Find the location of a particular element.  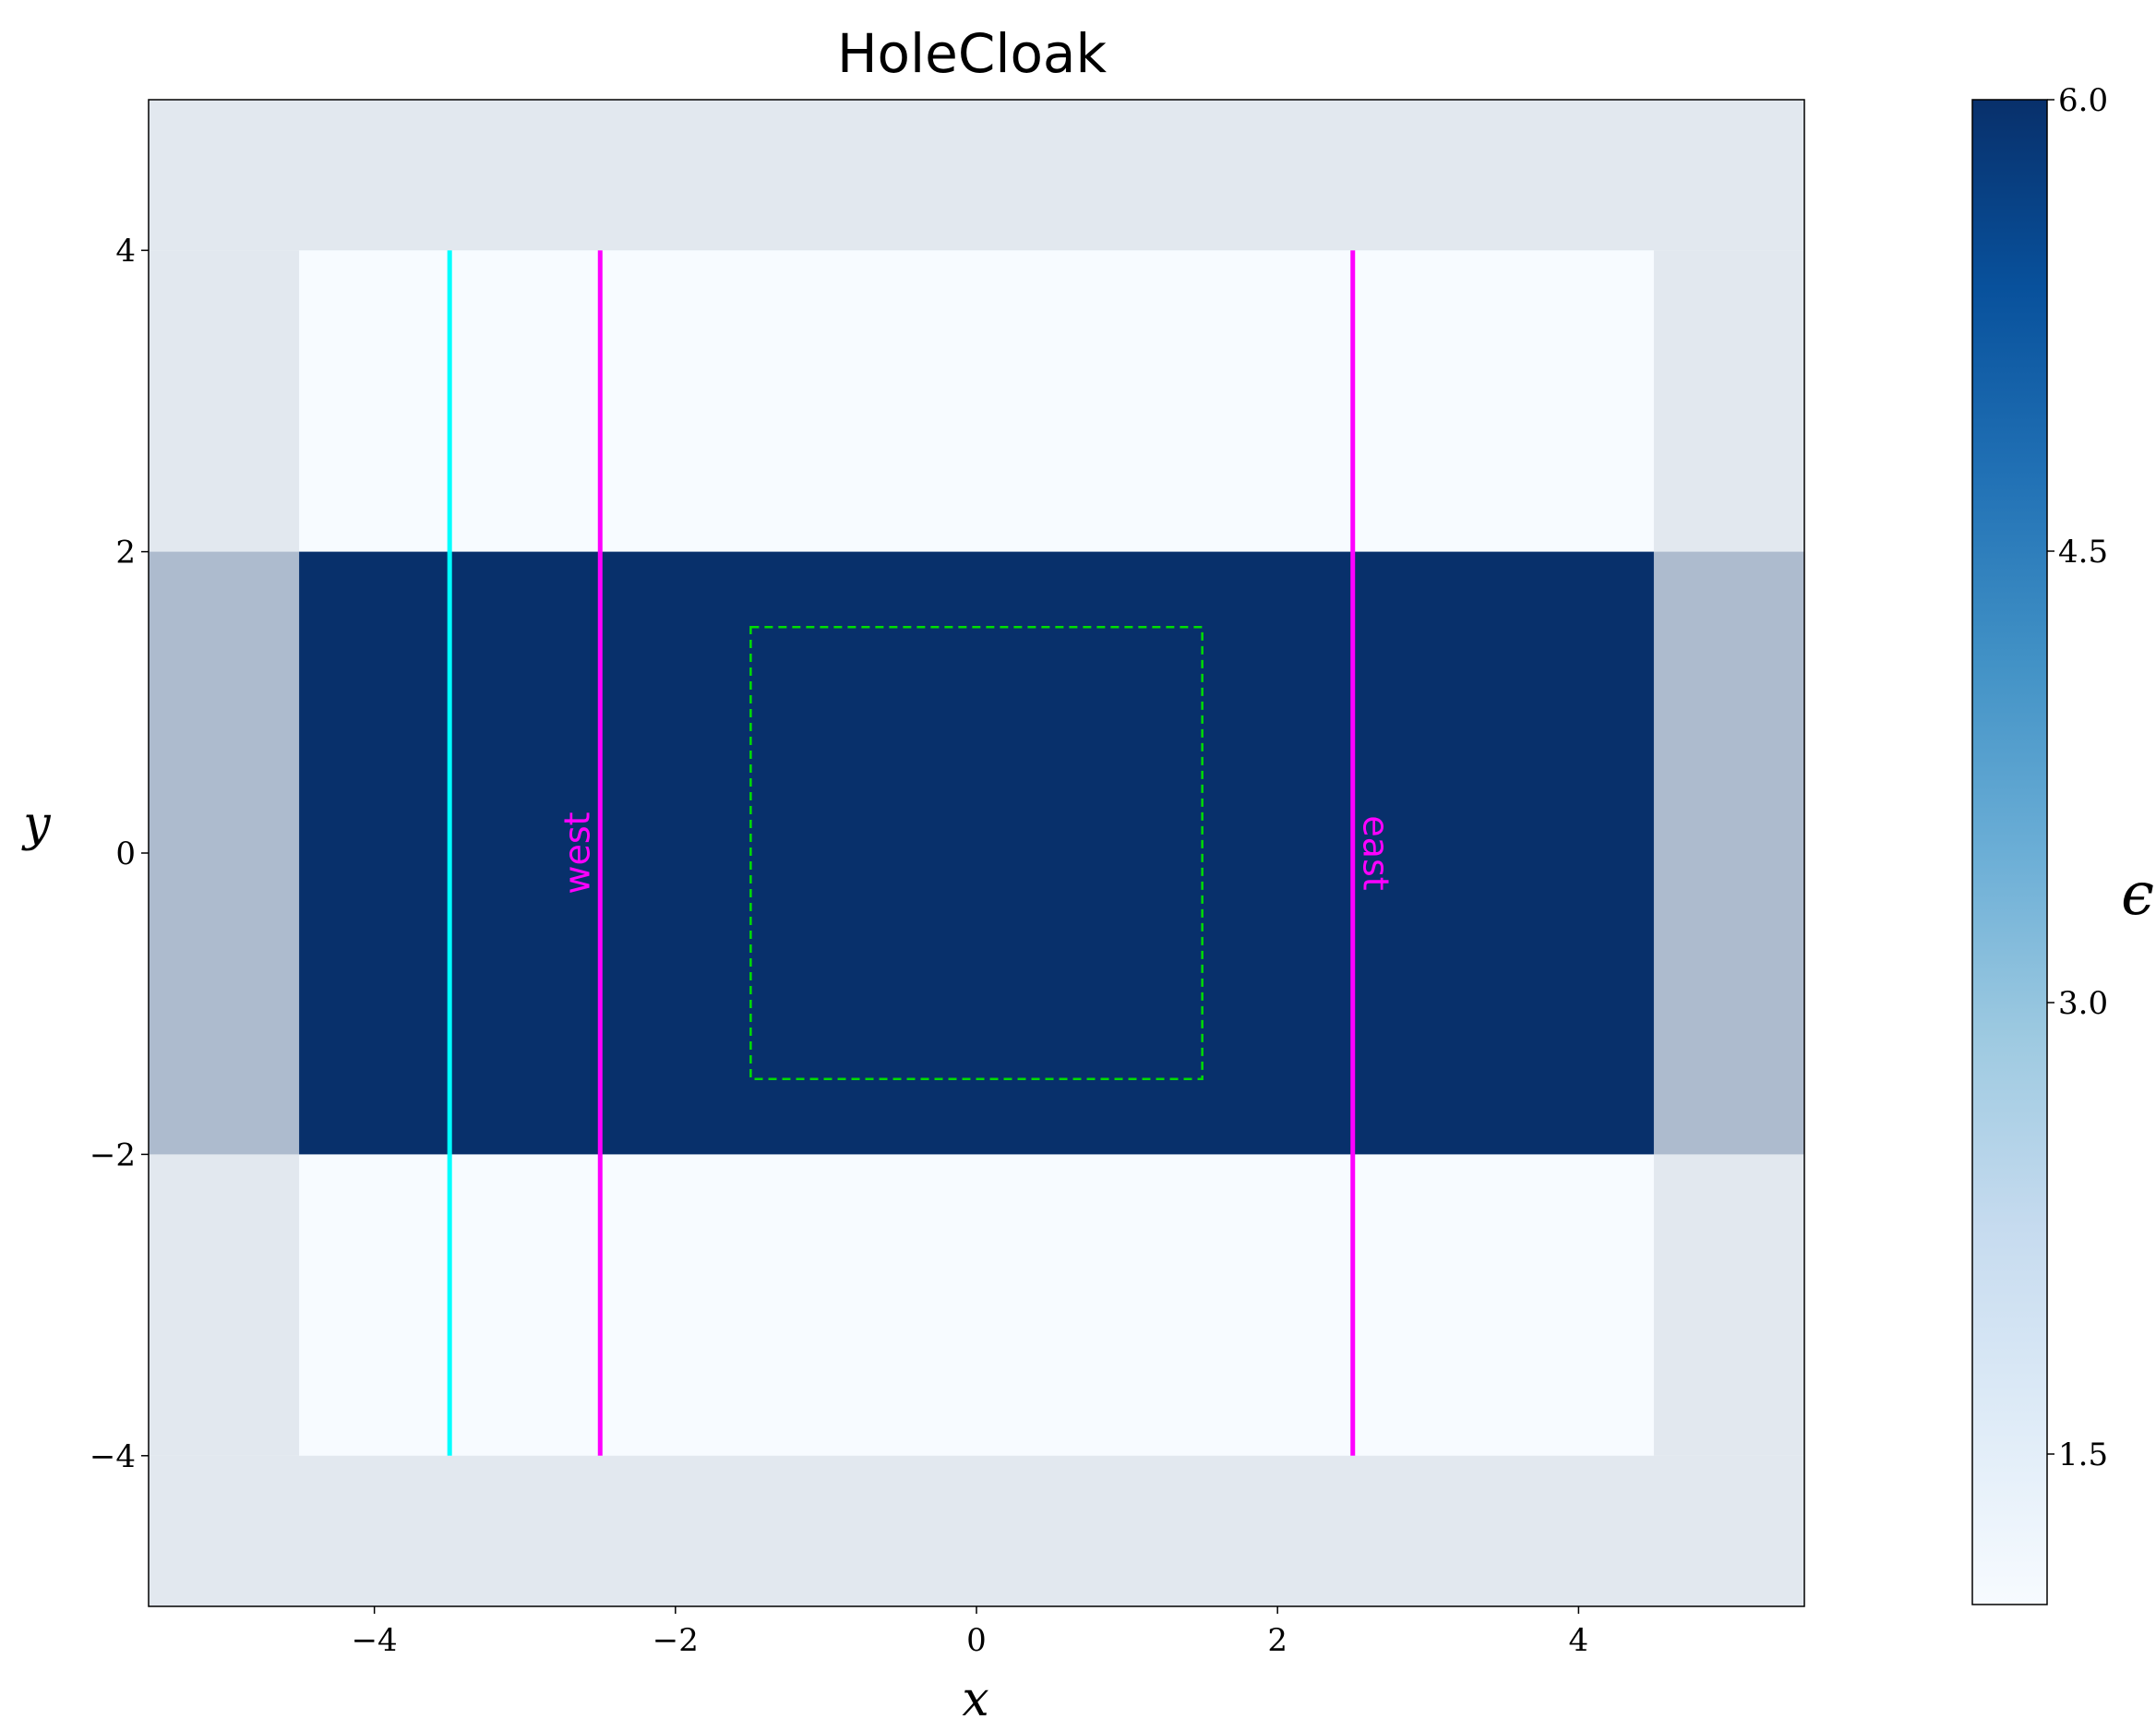

pml-overlay-left is located at coordinates (224, 853).